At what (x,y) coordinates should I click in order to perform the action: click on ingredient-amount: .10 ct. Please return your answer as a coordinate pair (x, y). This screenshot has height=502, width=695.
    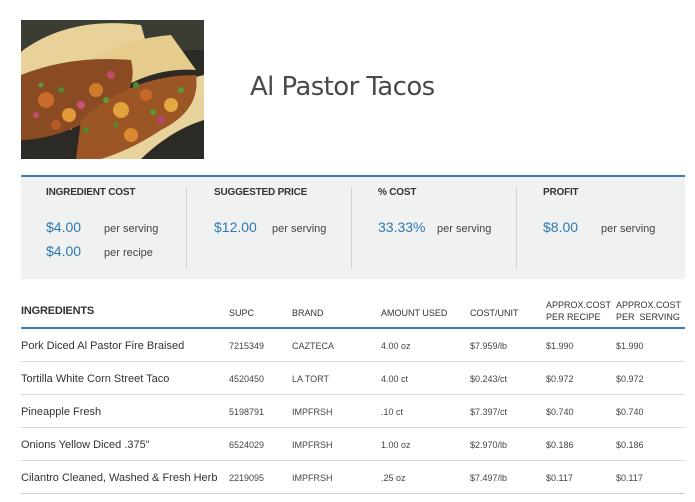
    Looking at the image, I should click on (392, 412).